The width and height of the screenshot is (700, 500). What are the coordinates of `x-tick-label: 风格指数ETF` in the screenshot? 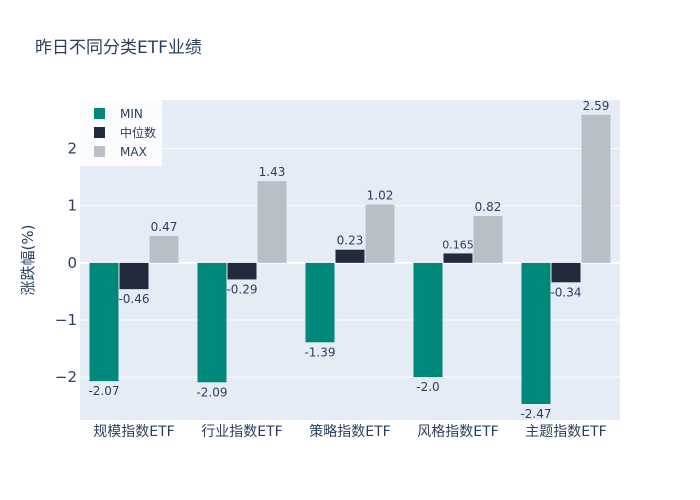 It's located at (457, 432).